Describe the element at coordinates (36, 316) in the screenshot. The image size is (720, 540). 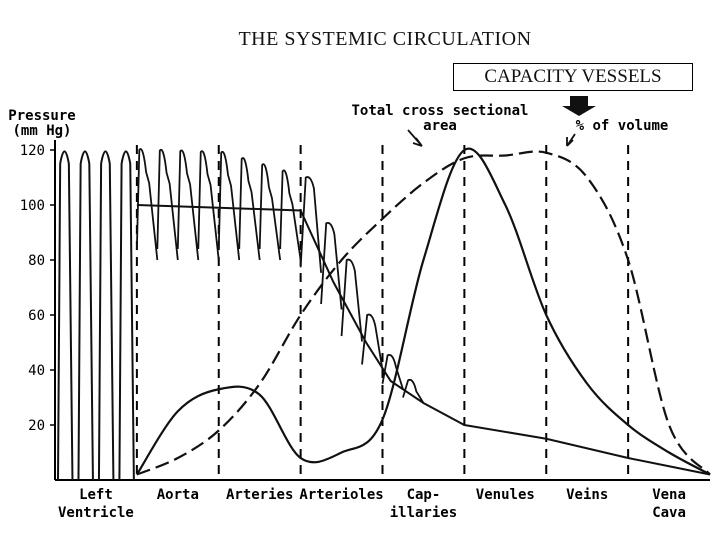
I see `y-tick-label: 60` at that location.